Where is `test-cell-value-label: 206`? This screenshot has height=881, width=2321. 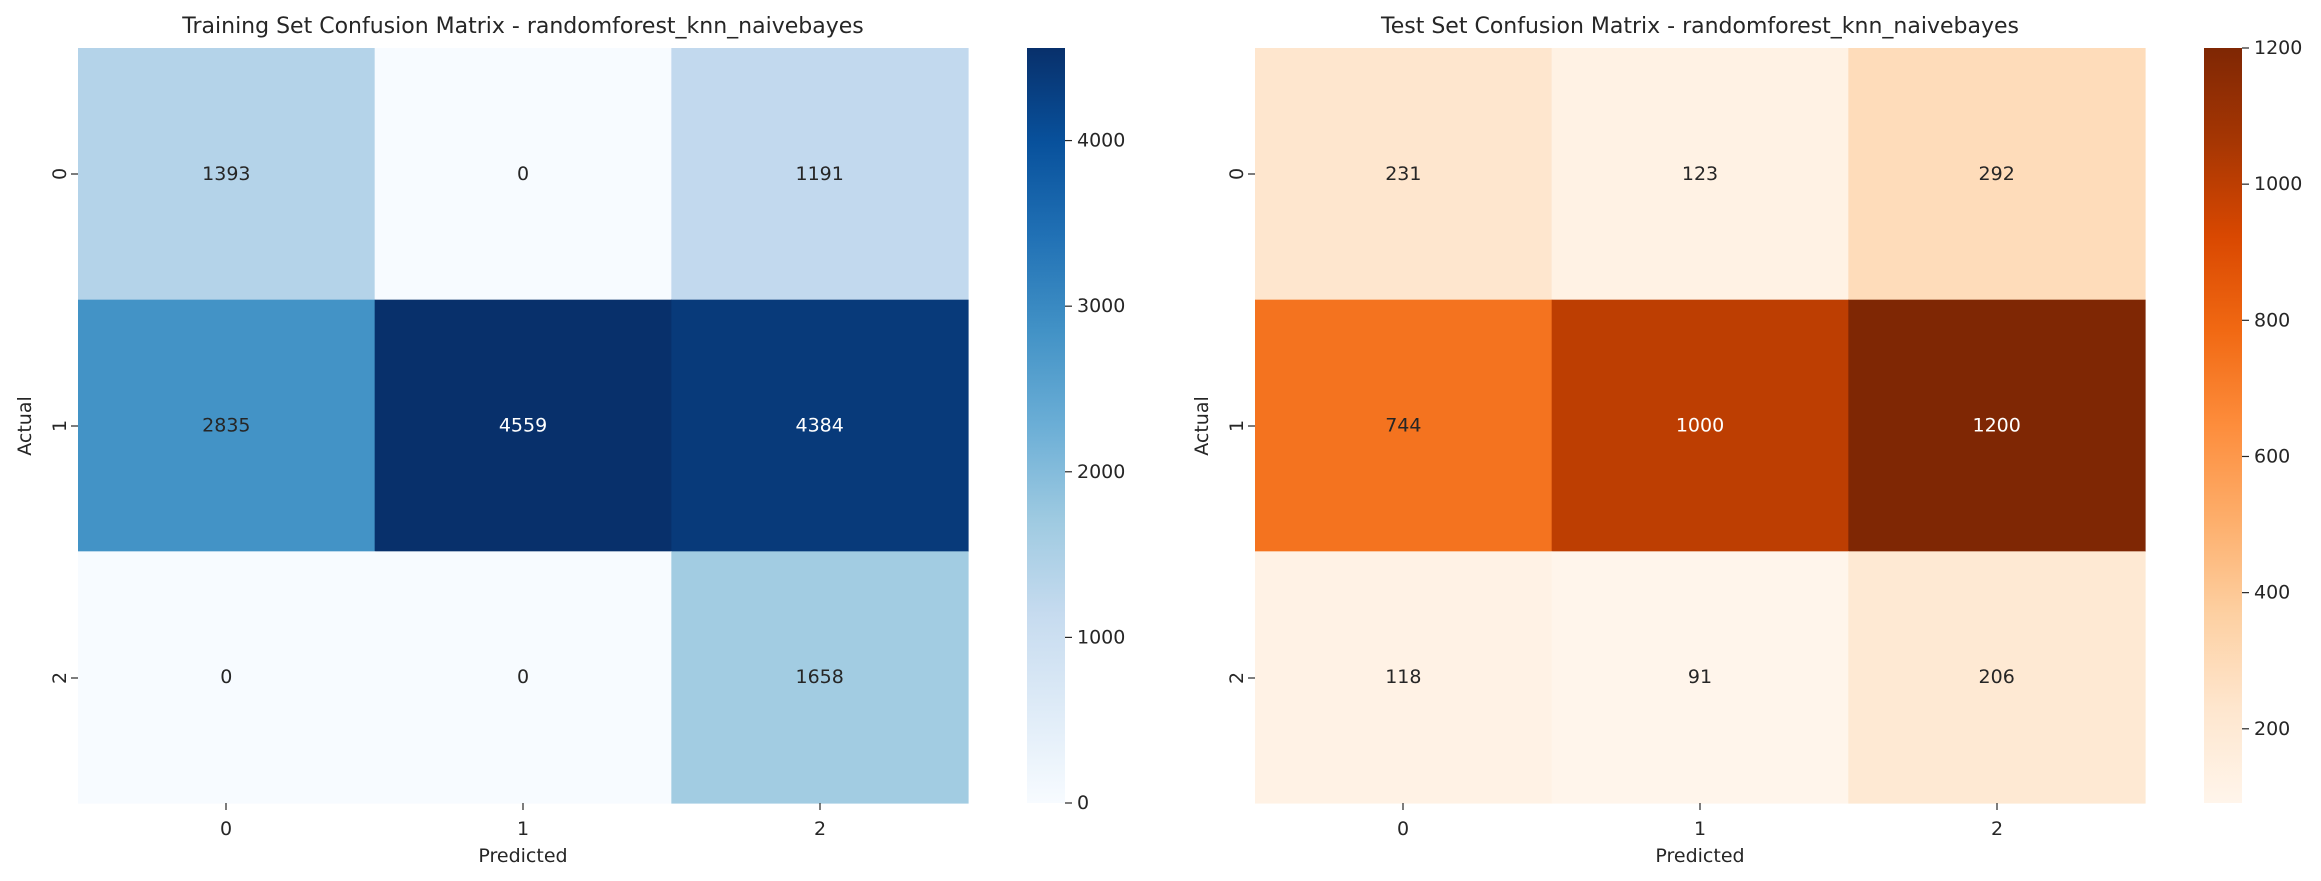 test-cell-value-label: 206 is located at coordinates (1997, 677).